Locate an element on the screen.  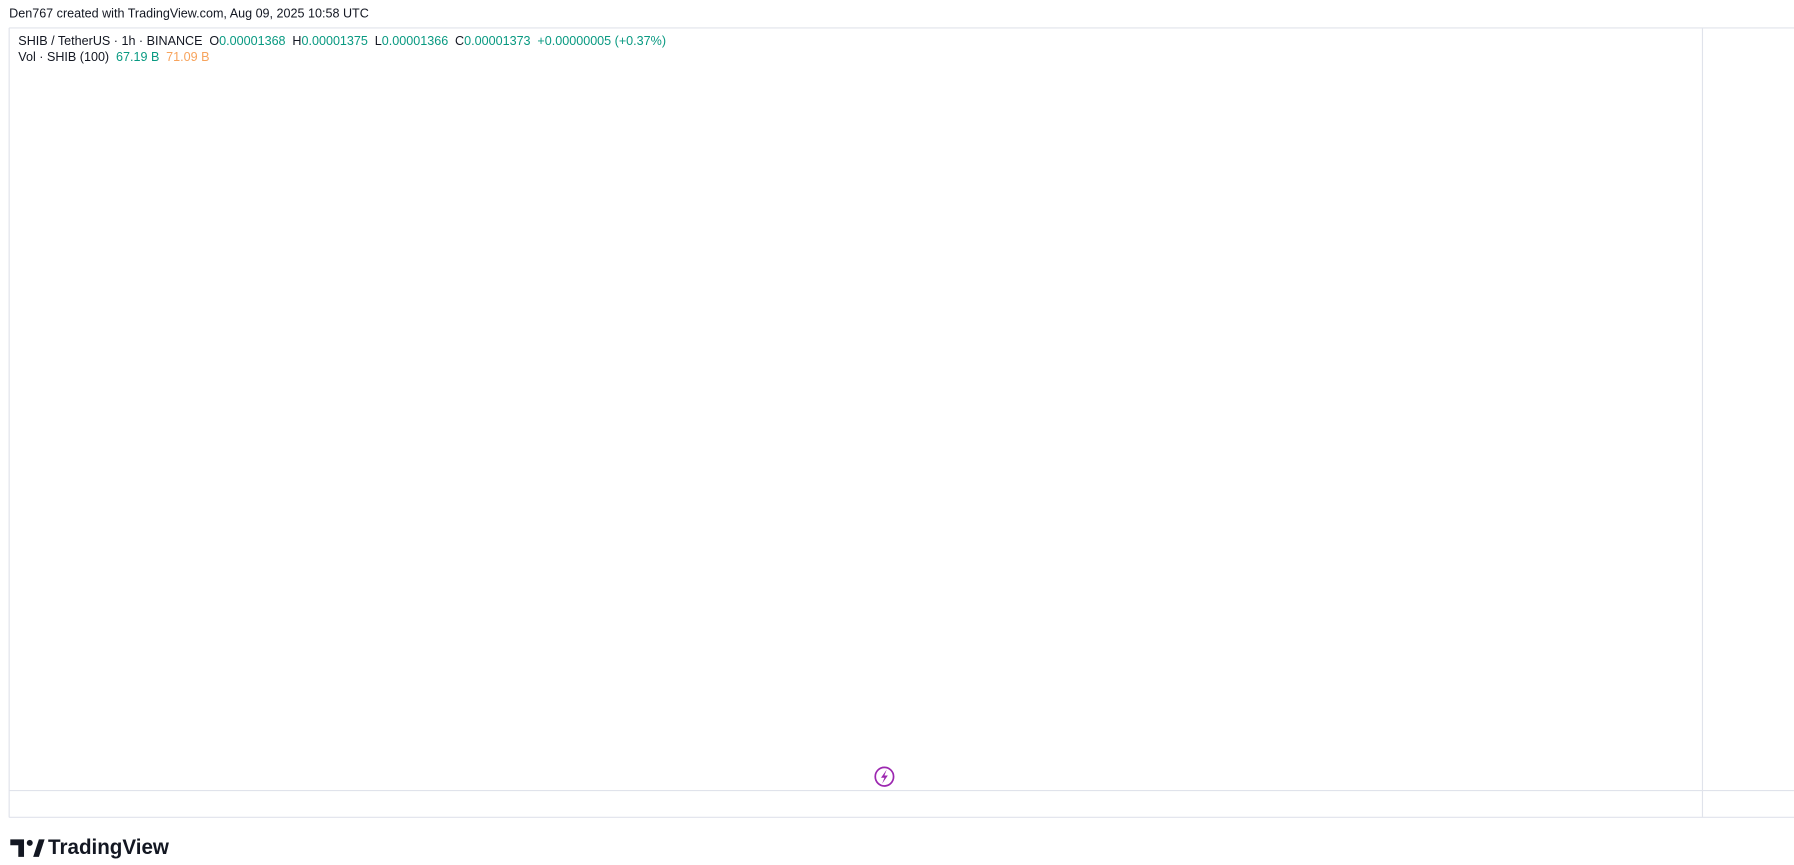
symbol: SHIB / TetherUS · 1h · BINANCE is located at coordinates (110, 41).